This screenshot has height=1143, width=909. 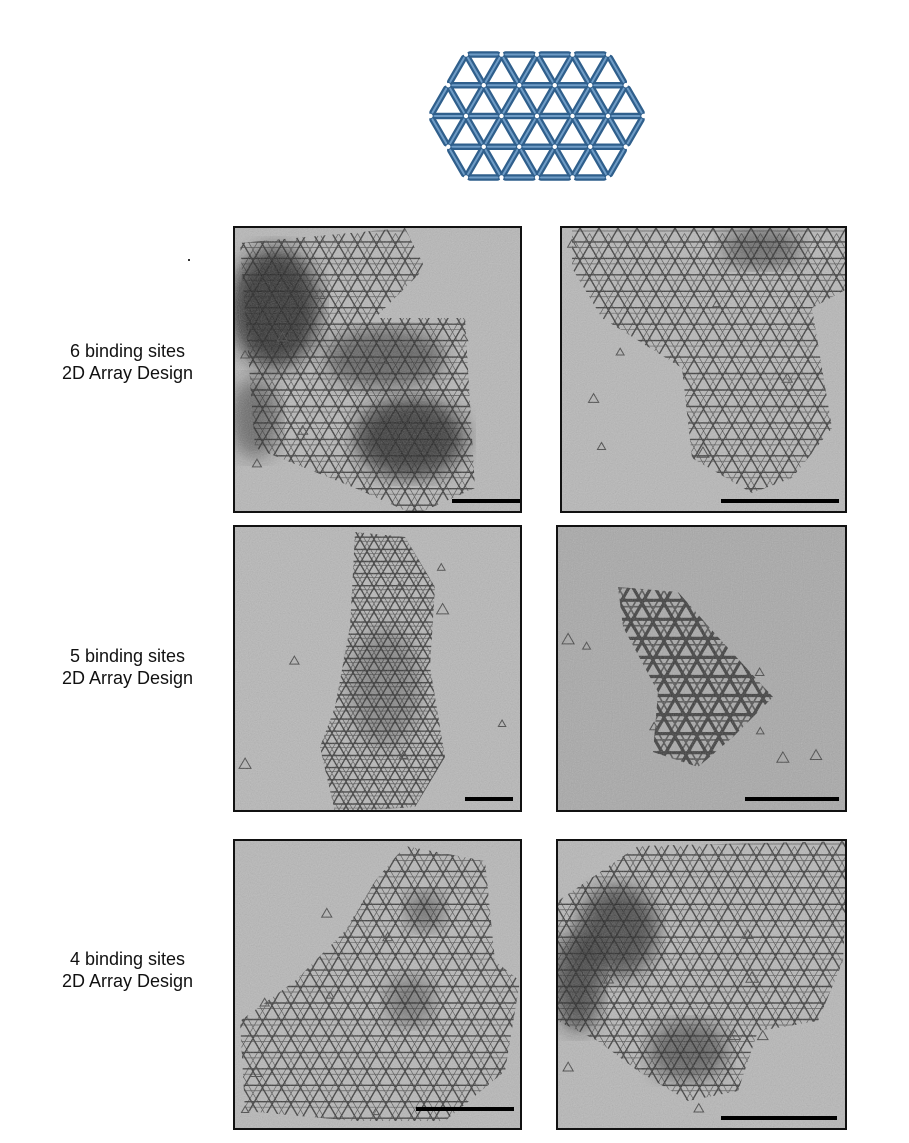 I want to click on lattice-design-diagram, so click(x=537, y=116).